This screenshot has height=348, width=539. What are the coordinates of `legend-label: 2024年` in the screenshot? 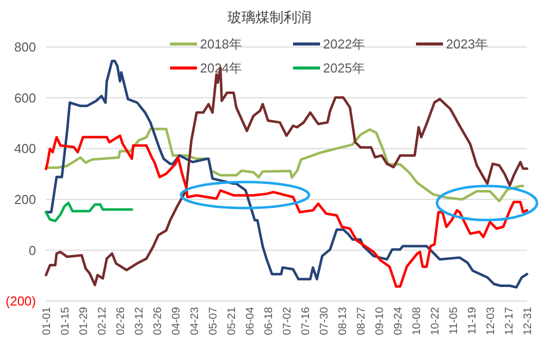 It's located at (221, 68).